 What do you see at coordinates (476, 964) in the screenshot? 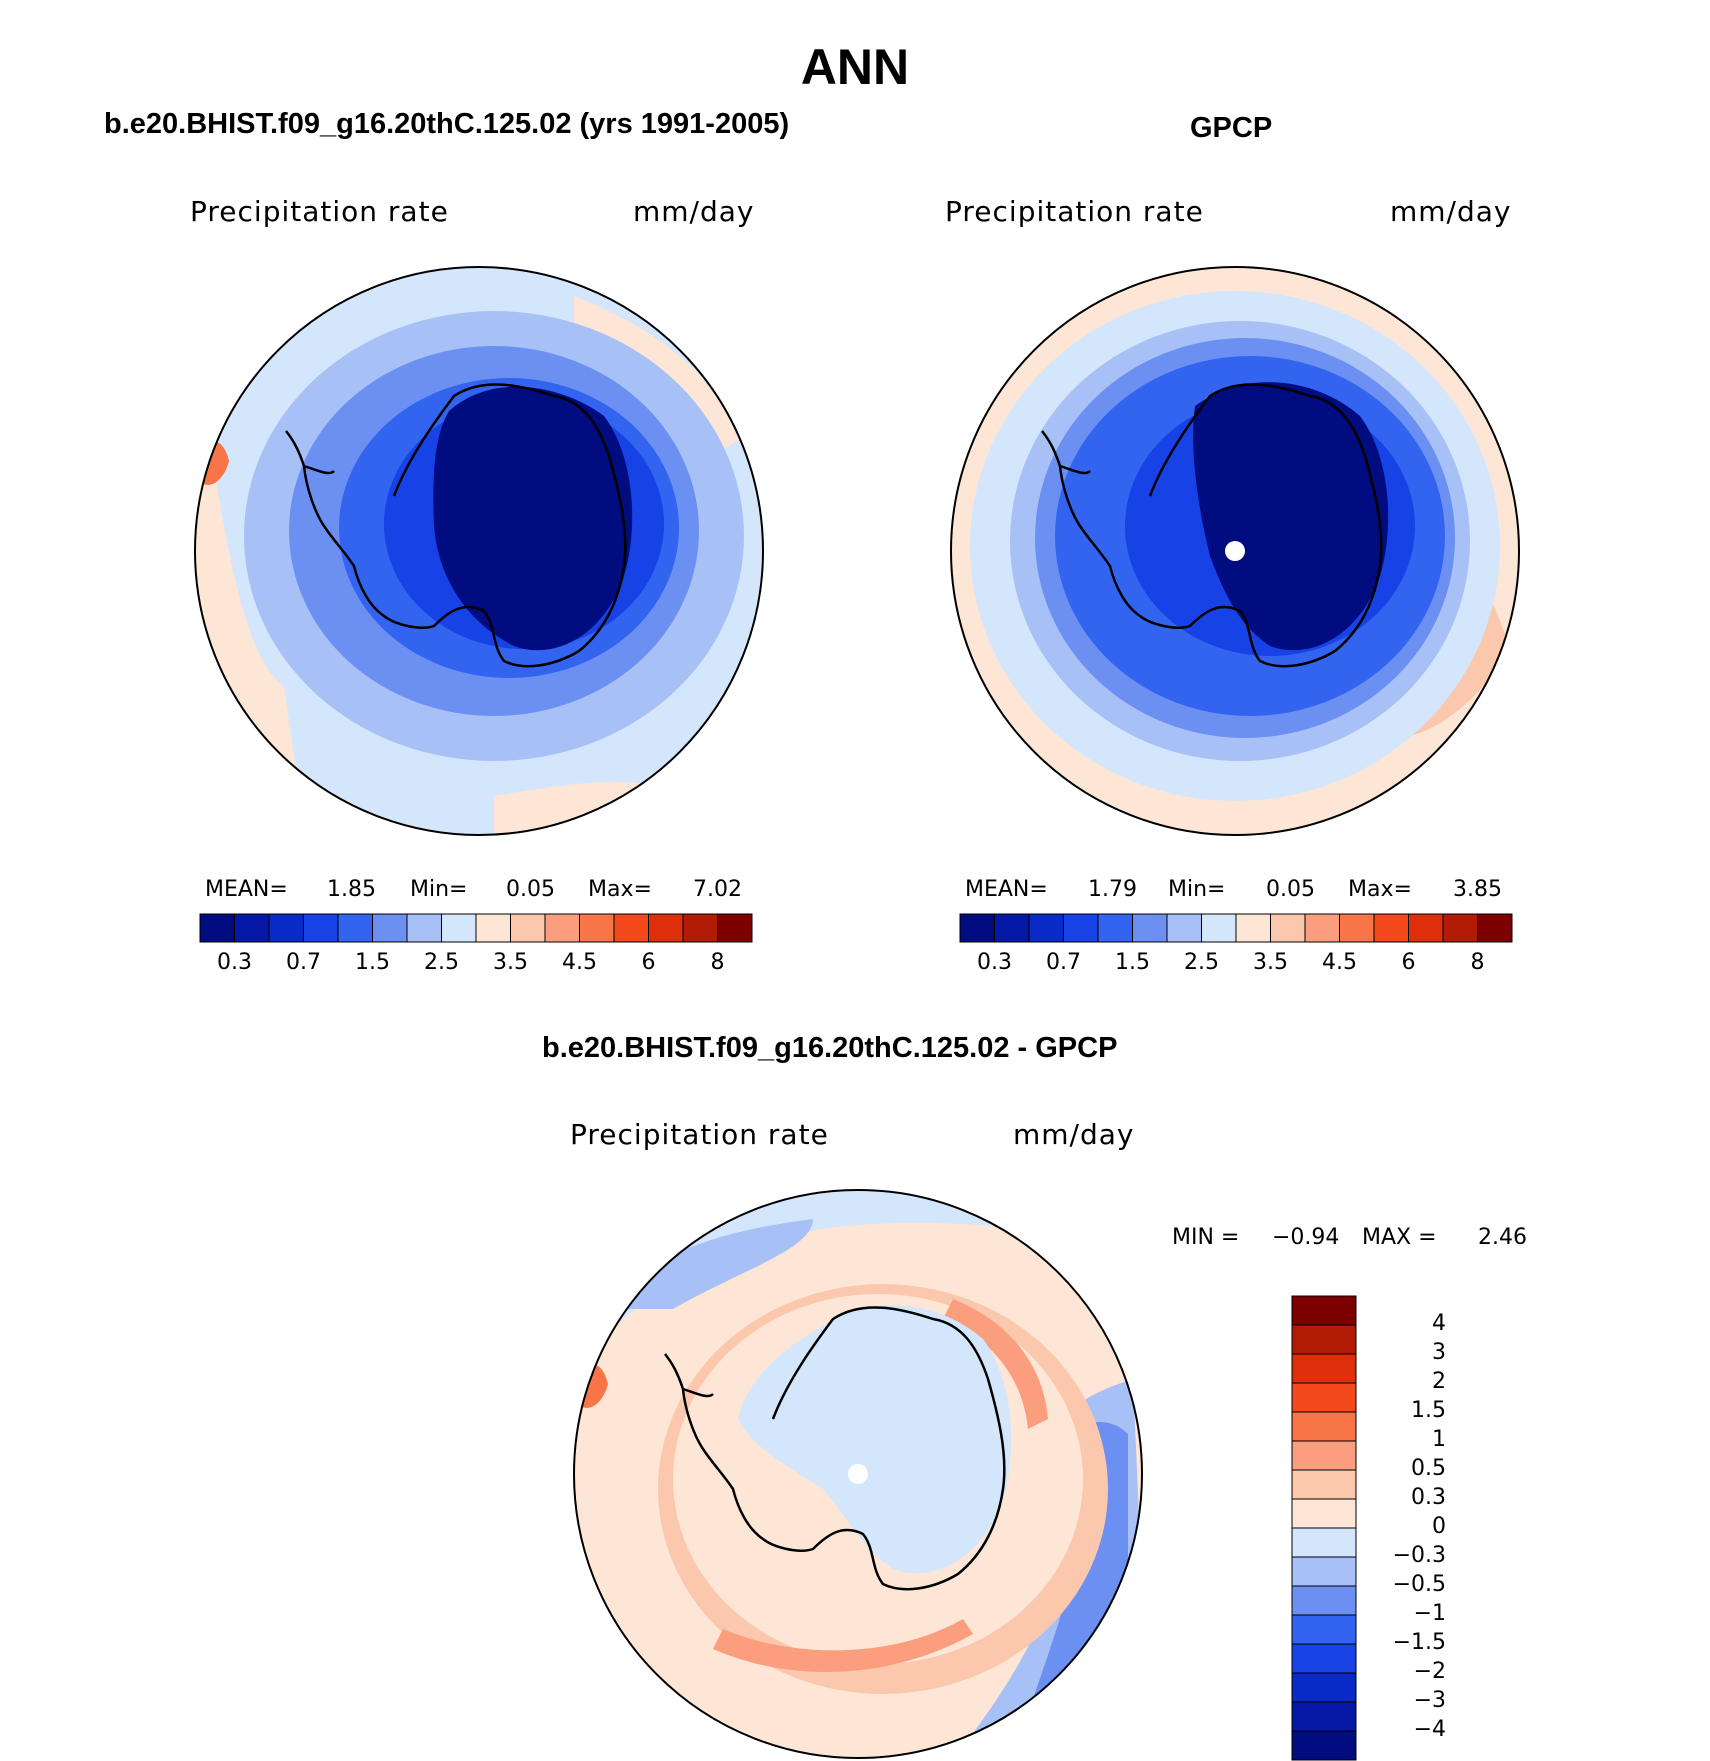
I see `panel-1-colorbar-ticks: 0.3 0.7 1.5 2.5 3.5 4.5 6 8` at bounding box center [476, 964].